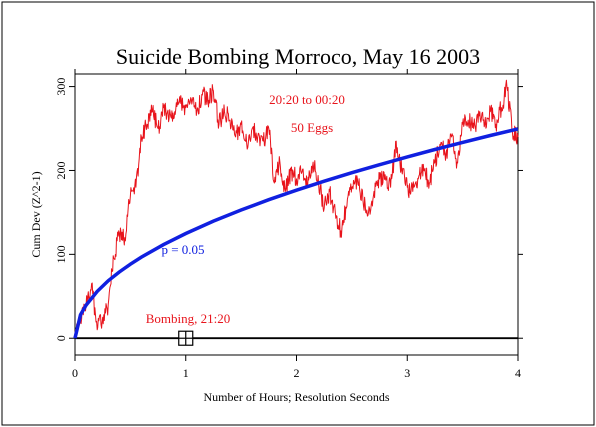  Describe the element at coordinates (407, 373) in the screenshot. I see `x-tick-label: 3` at that location.